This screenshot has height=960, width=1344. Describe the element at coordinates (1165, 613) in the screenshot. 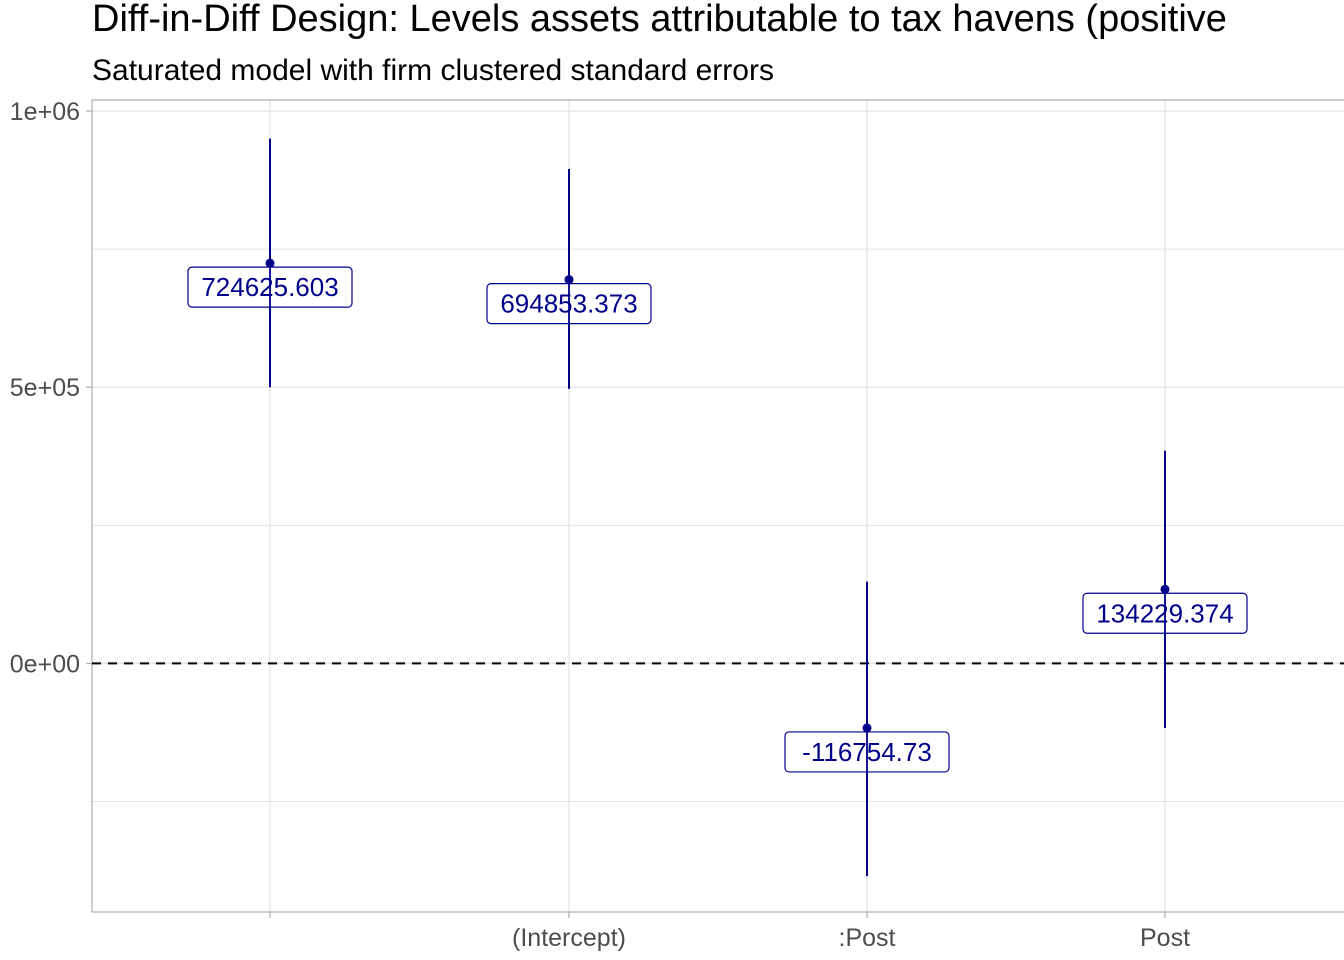

I see `data-label: 134229.374` at that location.